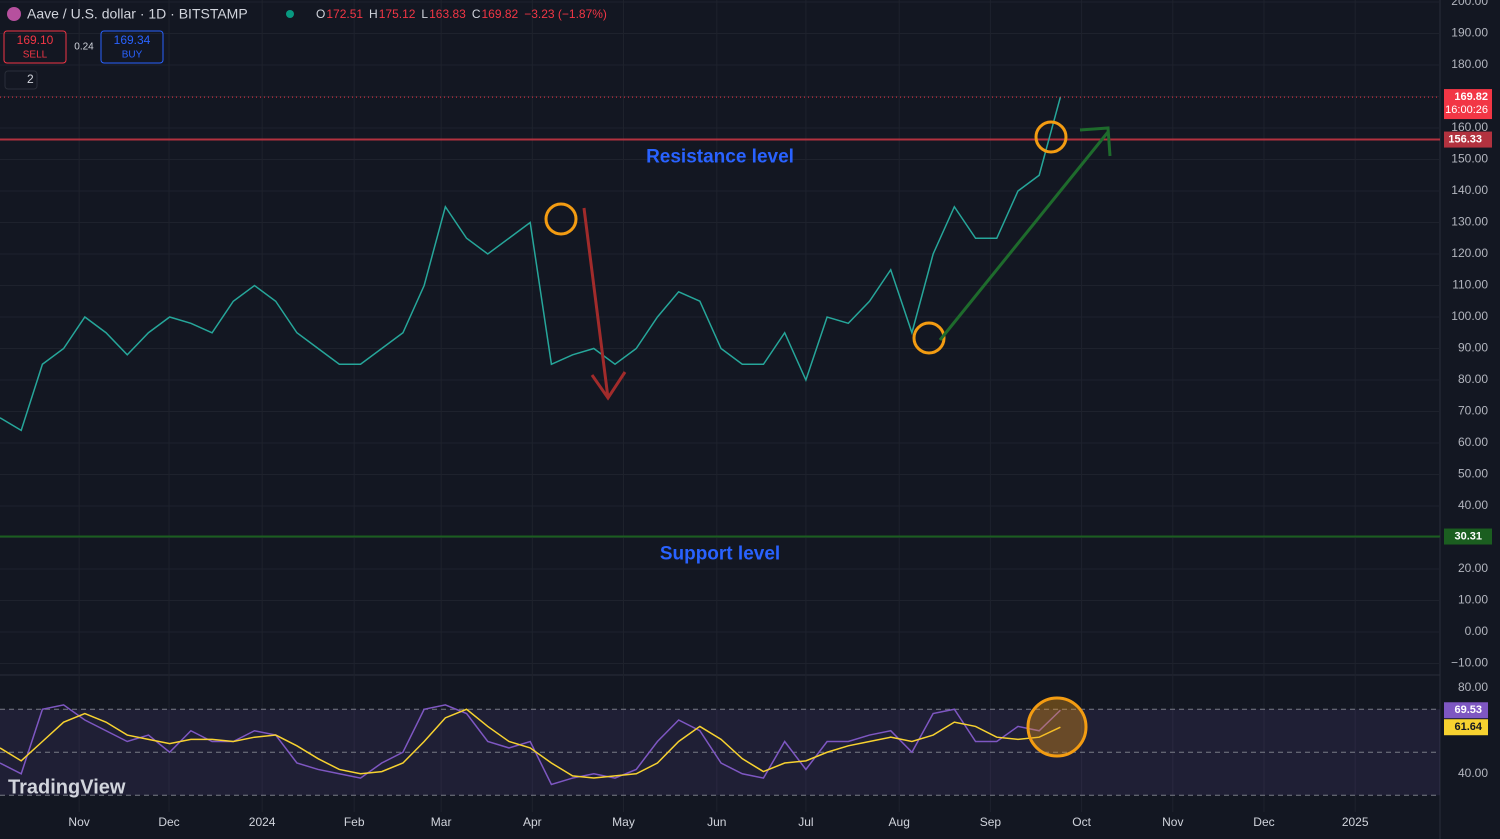  I want to click on spread: 0.24, so click(84, 47).